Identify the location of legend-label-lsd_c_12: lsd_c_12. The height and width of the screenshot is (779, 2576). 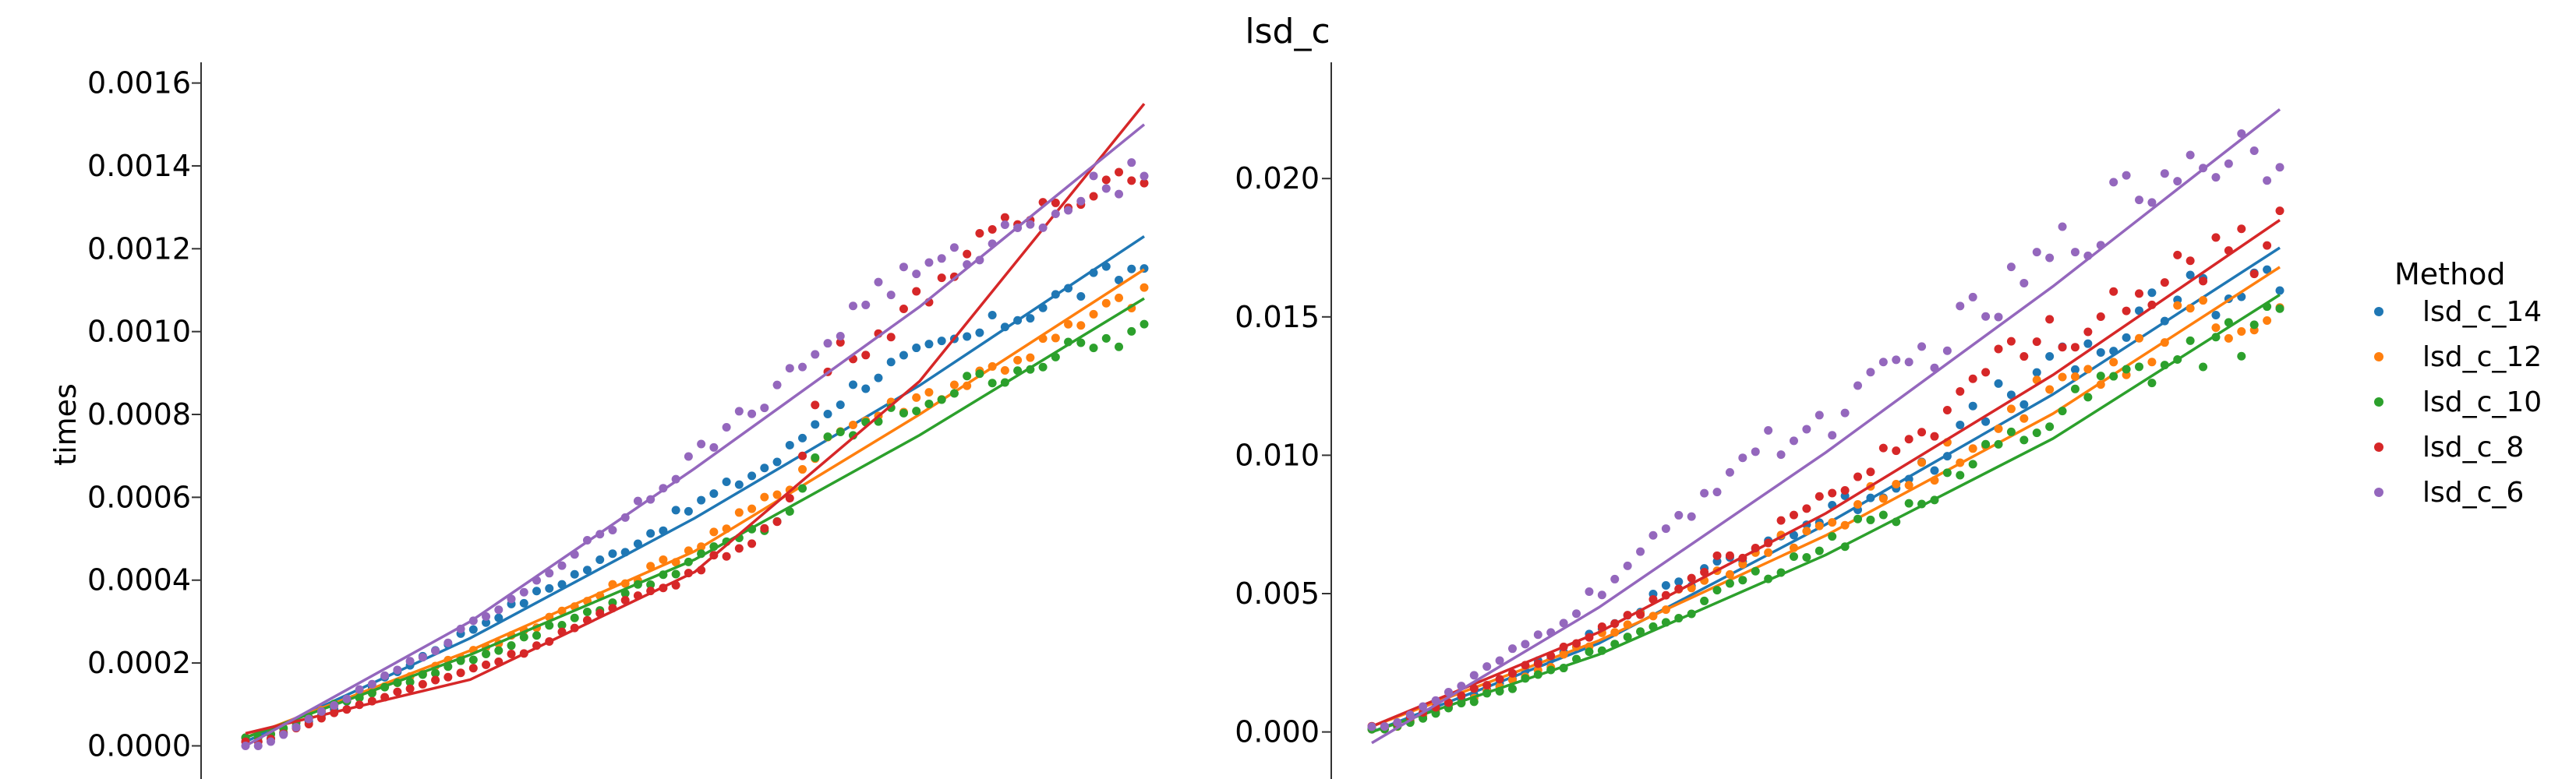
(2482, 357).